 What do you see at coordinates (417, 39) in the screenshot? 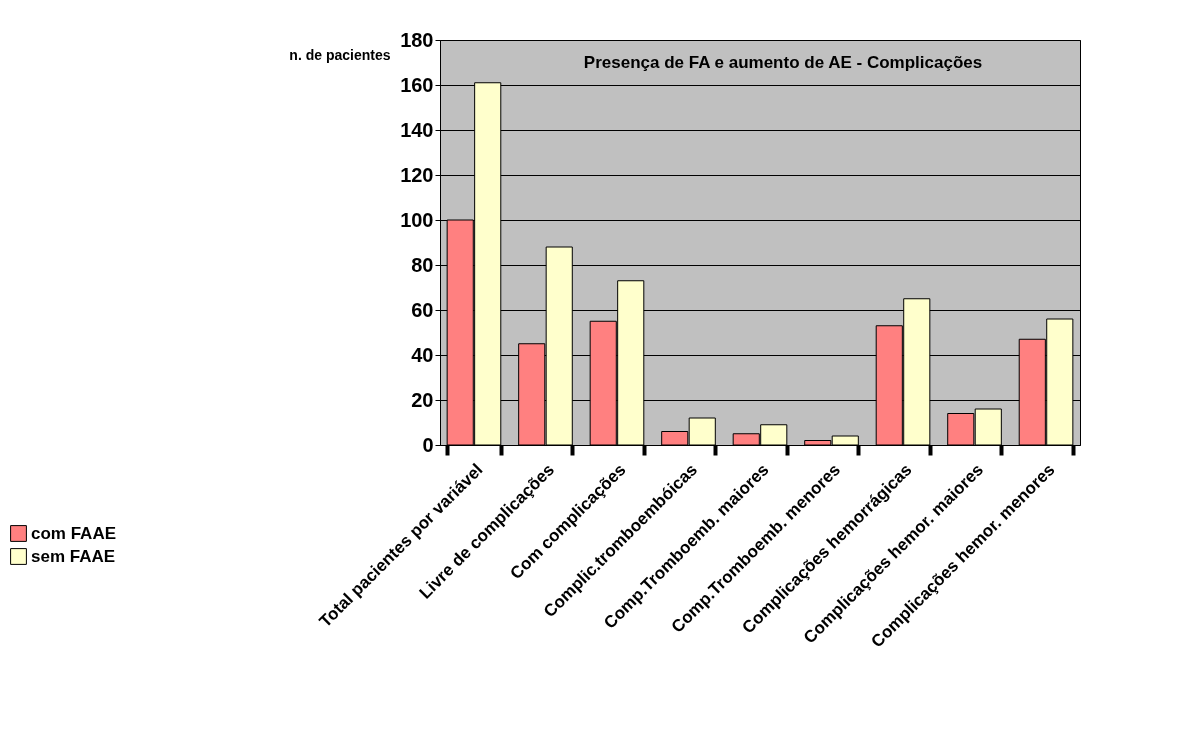
I see `y-tick-label: 180` at bounding box center [417, 39].